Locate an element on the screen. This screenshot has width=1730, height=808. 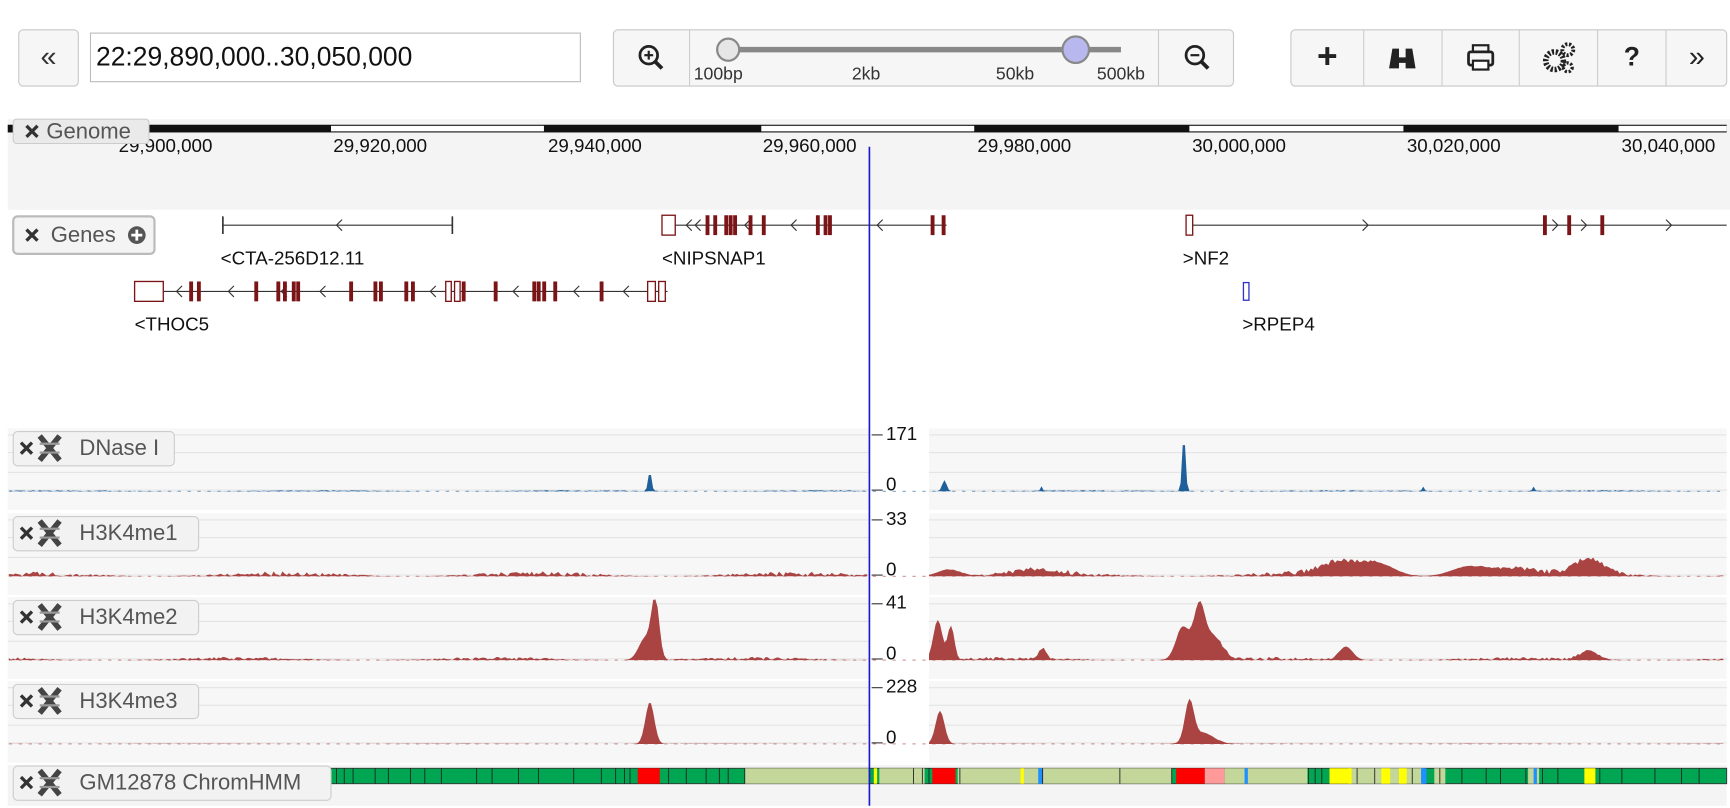
gene-label: >NF2 is located at coordinates (1206, 257).